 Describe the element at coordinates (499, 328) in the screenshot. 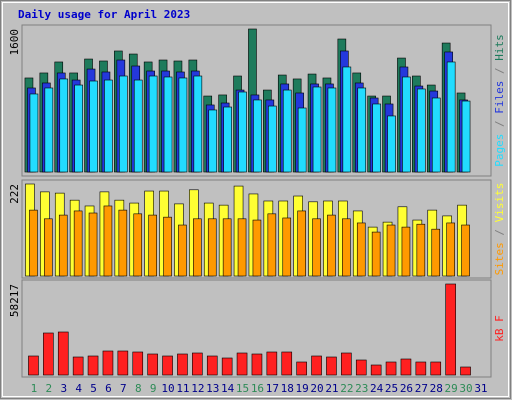

I see `legend: kB F` at that location.